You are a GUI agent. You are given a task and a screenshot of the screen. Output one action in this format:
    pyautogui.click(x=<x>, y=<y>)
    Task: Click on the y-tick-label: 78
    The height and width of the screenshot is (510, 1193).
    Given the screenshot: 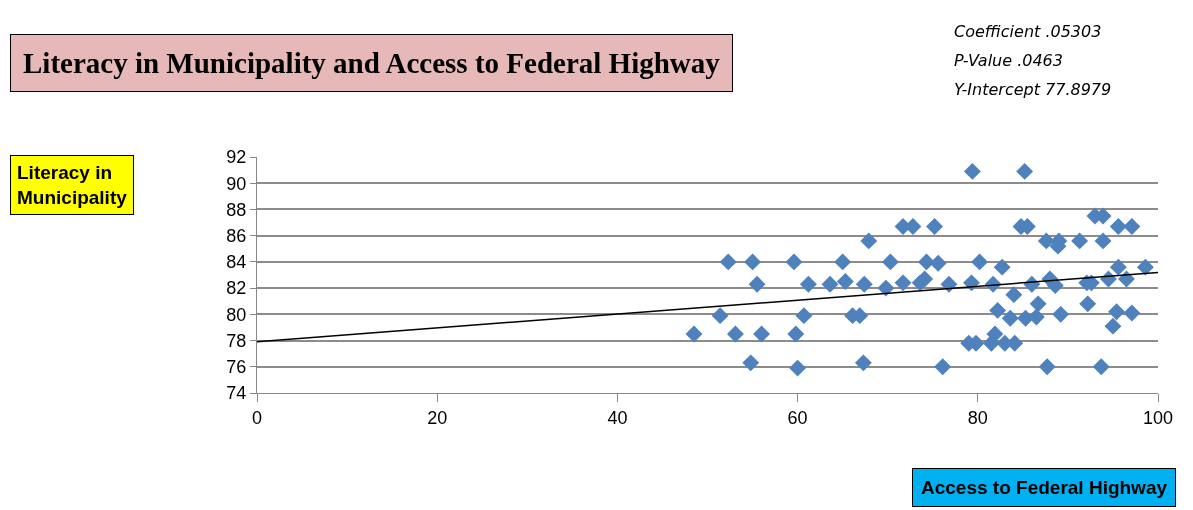 What is the action you would take?
    pyautogui.click(x=236, y=340)
    